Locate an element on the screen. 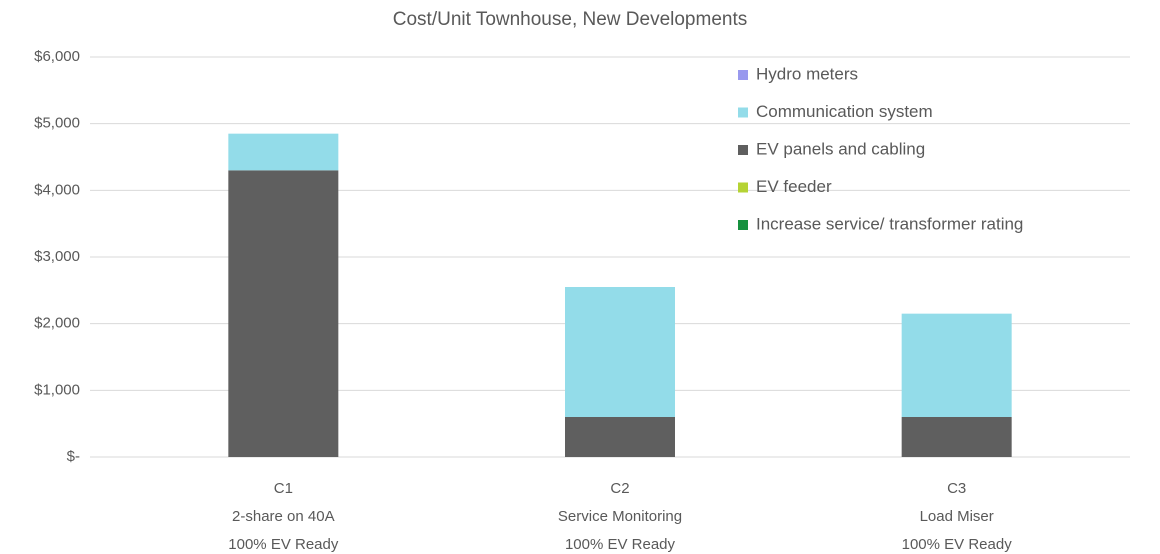 Image resolution: width=1160 pixels, height=554 pixels. y-tick-label: $6,000 is located at coordinates (57, 56).